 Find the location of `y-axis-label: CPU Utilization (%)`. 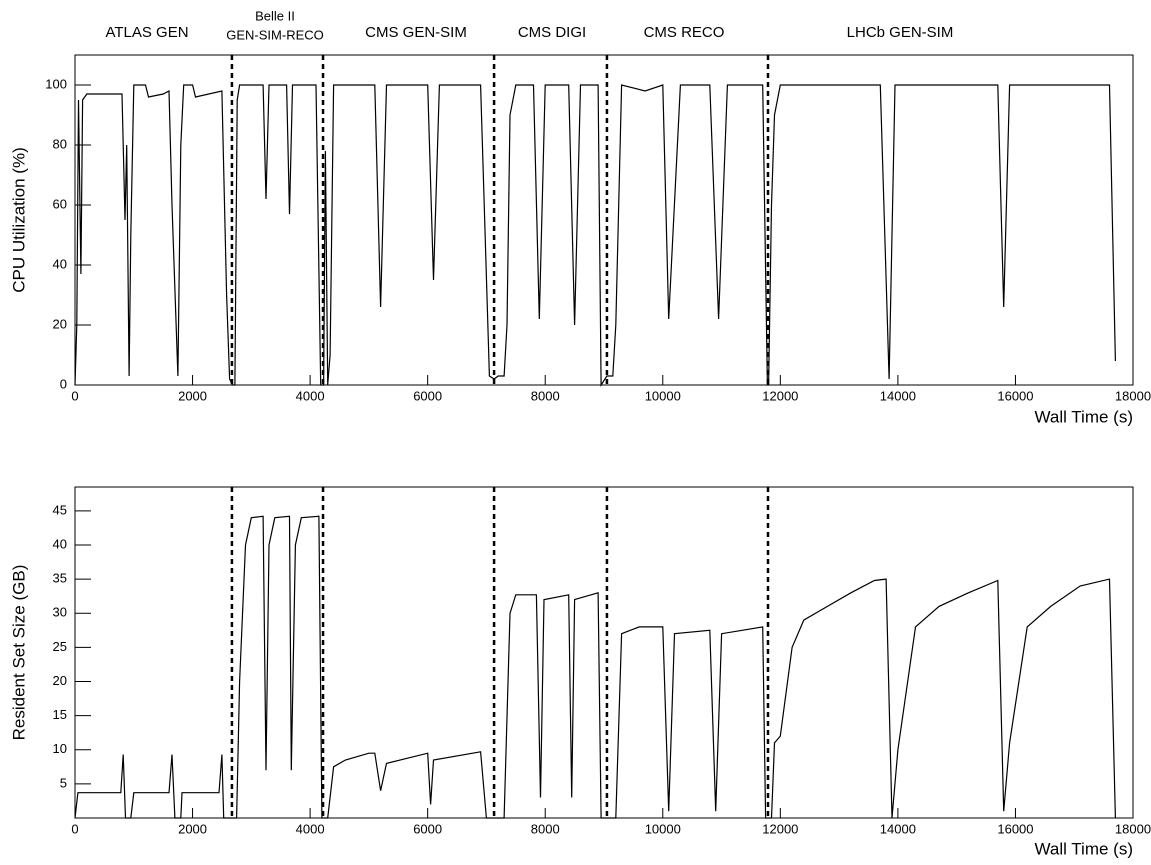

y-axis-label: CPU Utilization (%) is located at coordinates (18, 219).